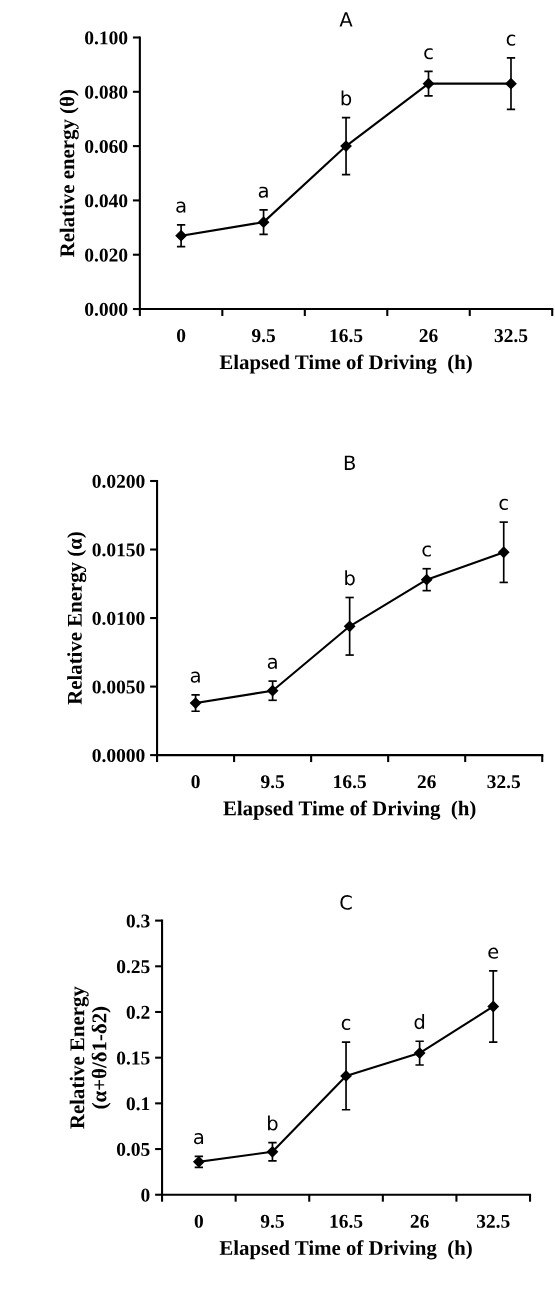  What do you see at coordinates (106, 255) in the screenshot?
I see `y-tick-label: 0.020` at bounding box center [106, 255].